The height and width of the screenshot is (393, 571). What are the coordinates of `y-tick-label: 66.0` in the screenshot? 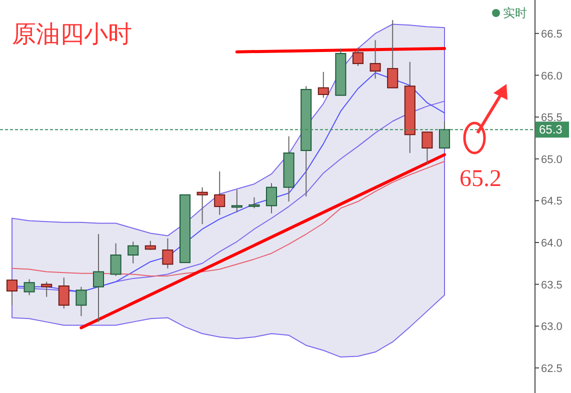 It's located at (551, 76).